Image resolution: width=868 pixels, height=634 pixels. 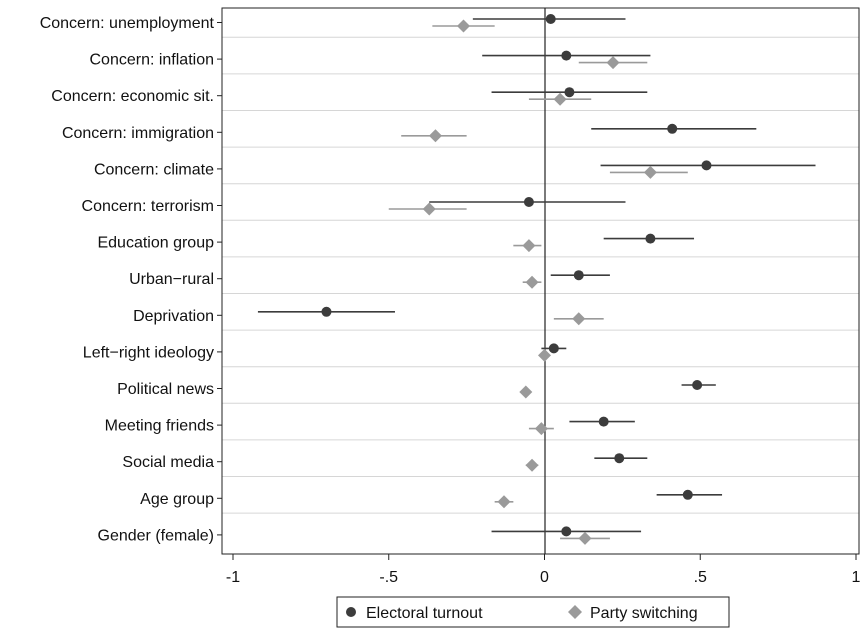 What do you see at coordinates (326, 311) in the screenshot?
I see `point-electoral-turnout-deprivation` at bounding box center [326, 311].